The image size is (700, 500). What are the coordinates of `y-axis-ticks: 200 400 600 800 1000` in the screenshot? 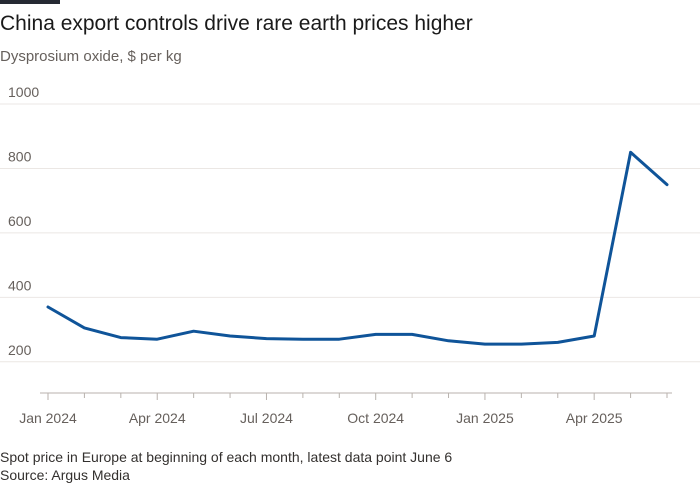 It's located at (23, 221).